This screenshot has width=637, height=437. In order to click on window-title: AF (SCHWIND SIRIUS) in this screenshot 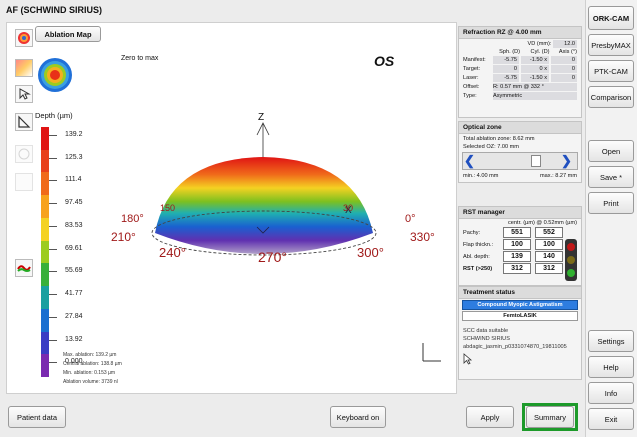, I will do `click(54, 10)`.